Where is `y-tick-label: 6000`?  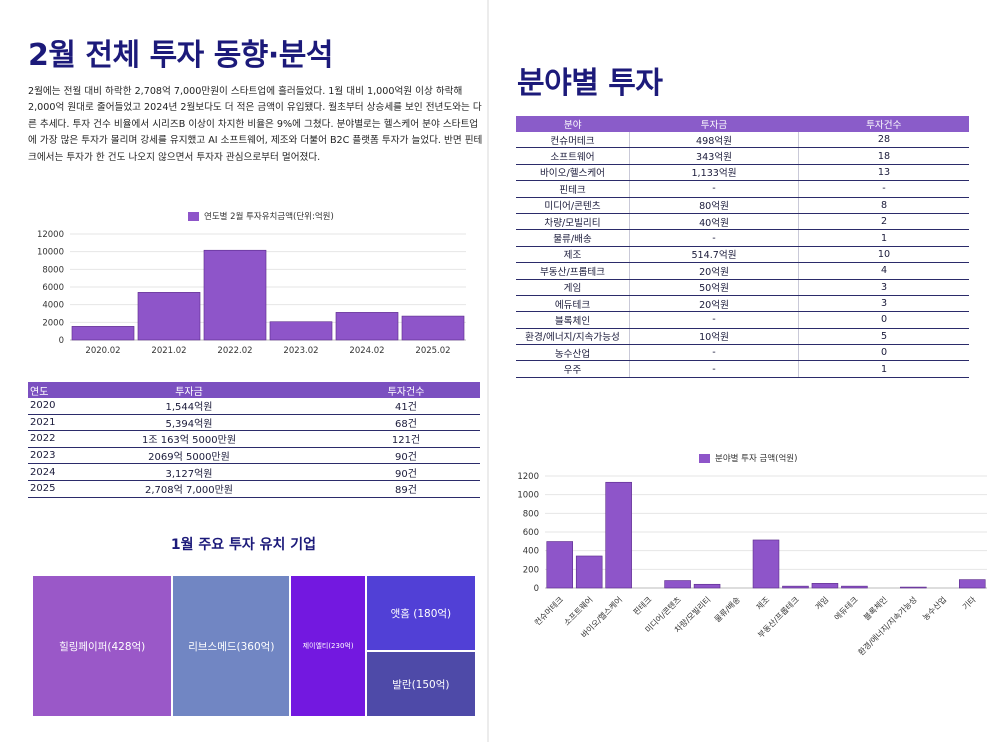 y-tick-label: 6000 is located at coordinates (53, 288).